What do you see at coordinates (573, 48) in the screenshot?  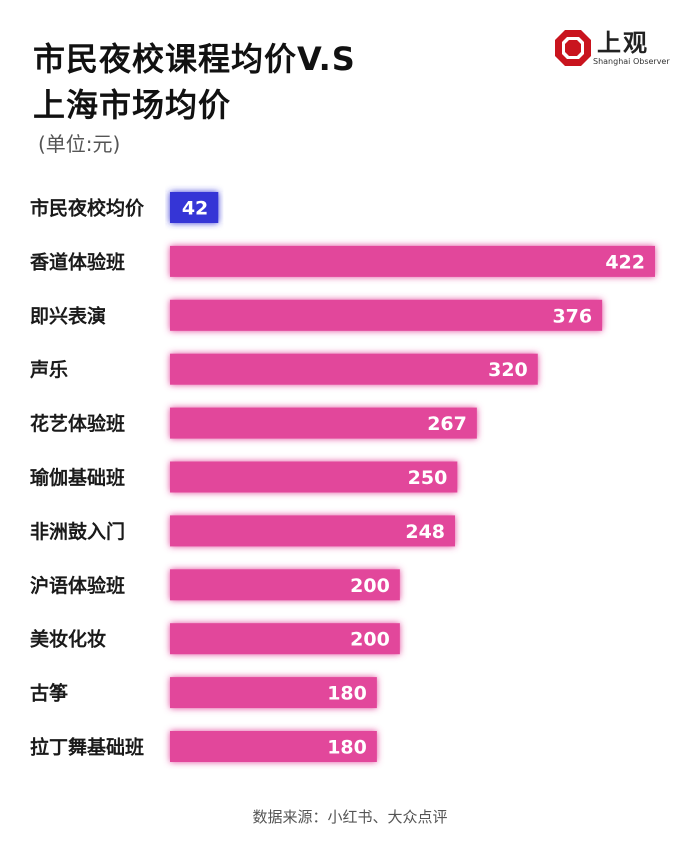 I see `logo-emblem-icon` at bounding box center [573, 48].